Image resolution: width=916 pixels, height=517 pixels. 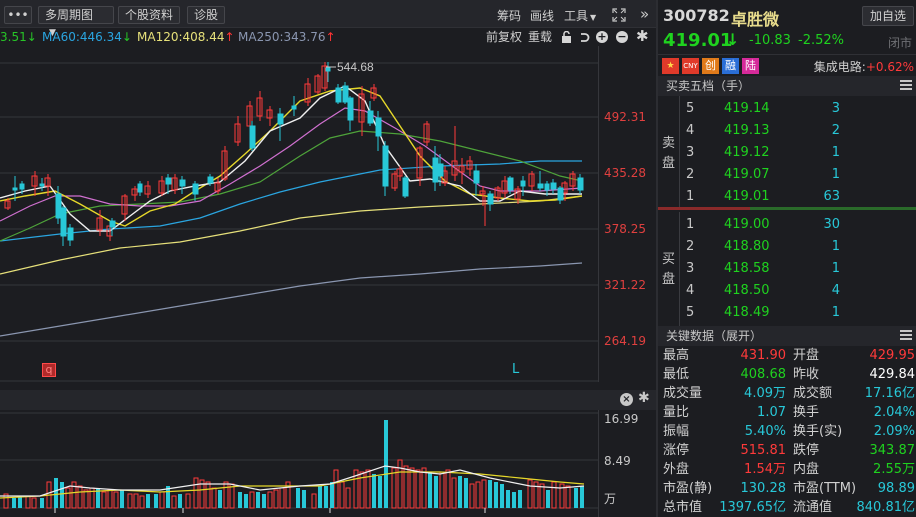 I want to click on close-icon: ×, so click(x=626, y=399).